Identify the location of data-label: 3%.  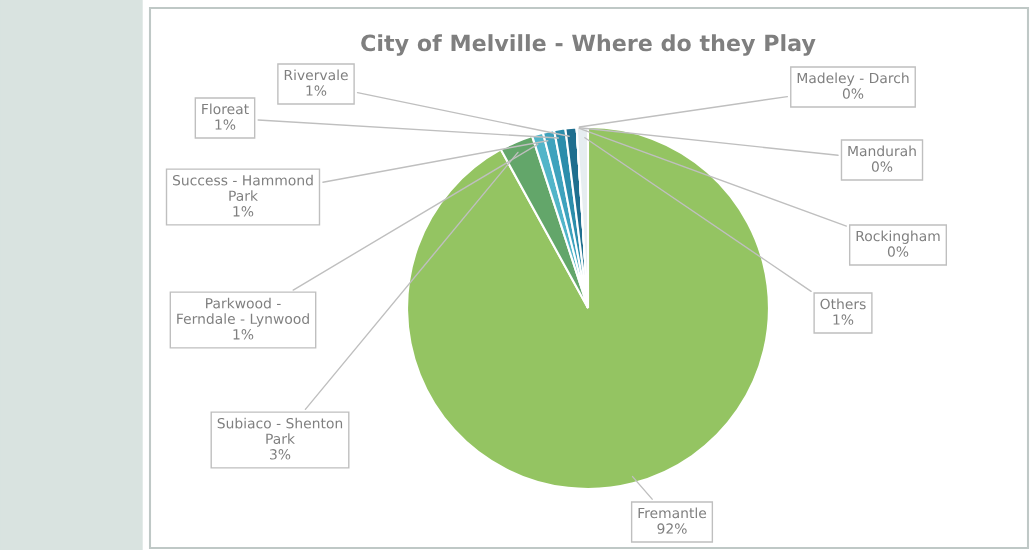
(280, 454).